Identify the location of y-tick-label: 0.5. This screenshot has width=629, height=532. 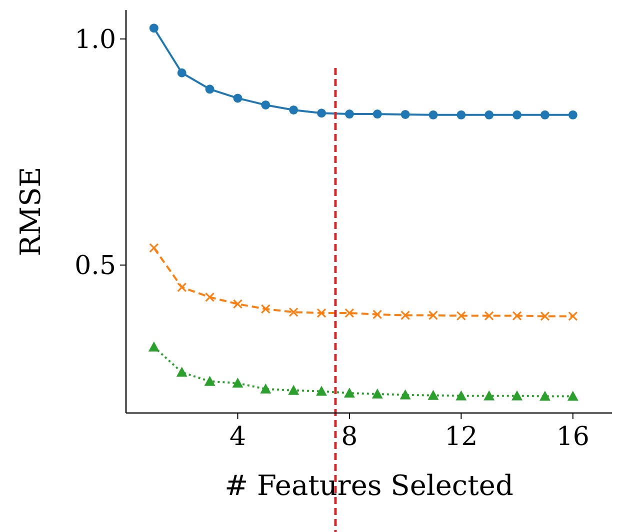
(95, 266).